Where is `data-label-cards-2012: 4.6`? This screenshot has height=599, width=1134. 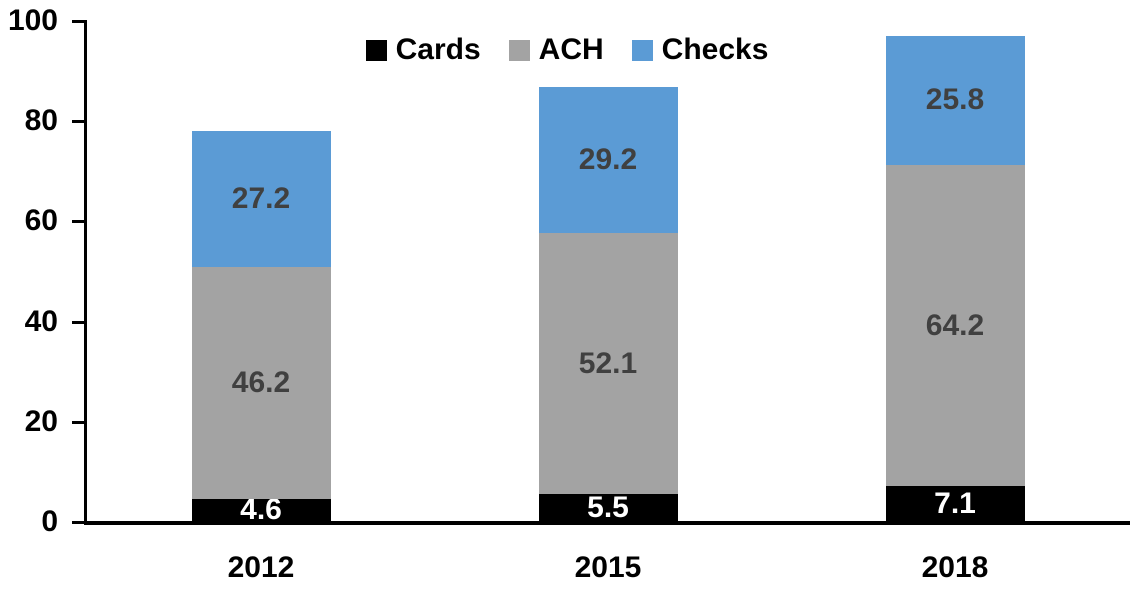 data-label-cards-2012: 4.6 is located at coordinates (261, 510).